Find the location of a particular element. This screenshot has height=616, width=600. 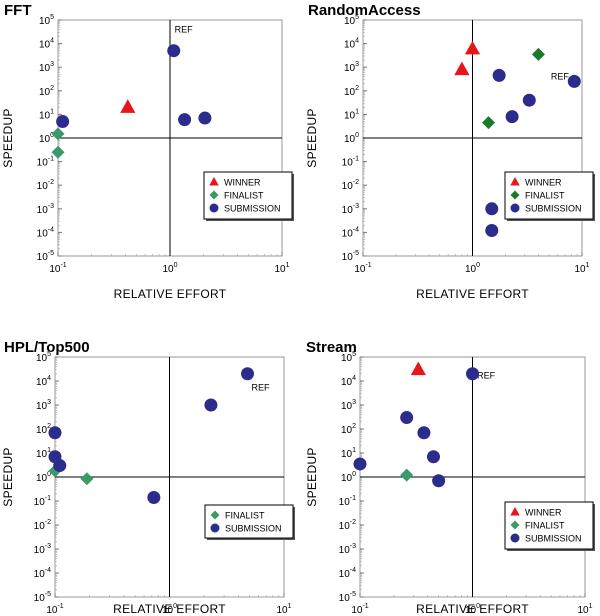

legend: FINALIST SUBMISSION is located at coordinates (249, 522).